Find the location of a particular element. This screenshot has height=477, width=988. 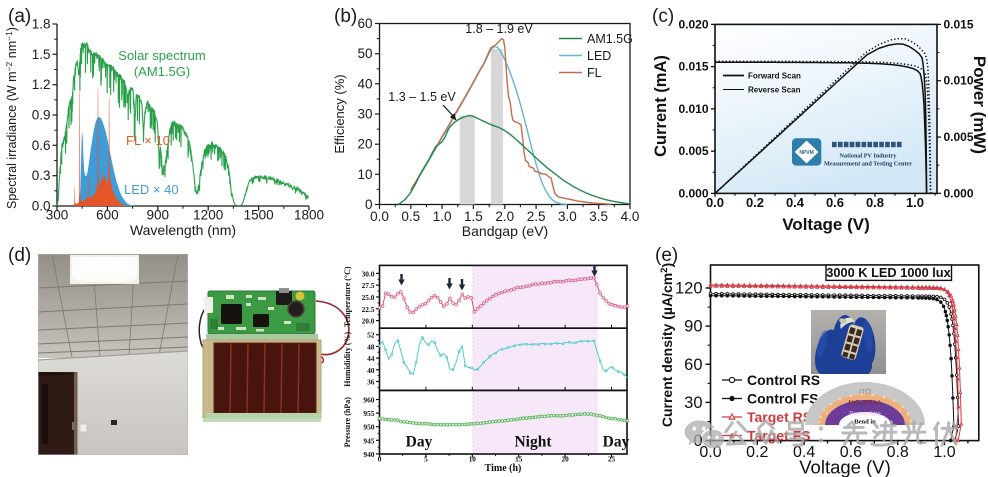

svg-text: 30.0 is located at coordinates (368, 273).